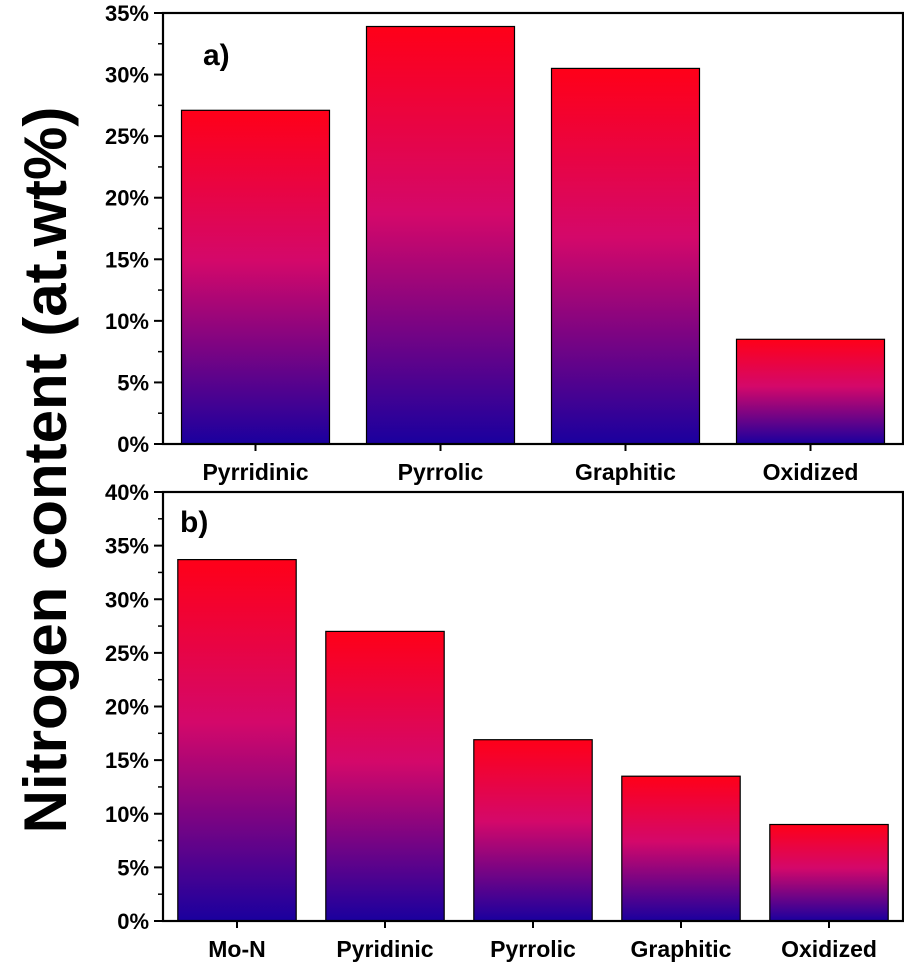 The height and width of the screenshot is (966, 904). What do you see at coordinates (127, 136) in the screenshot?
I see `y-tick-label-a-5: 25%` at bounding box center [127, 136].